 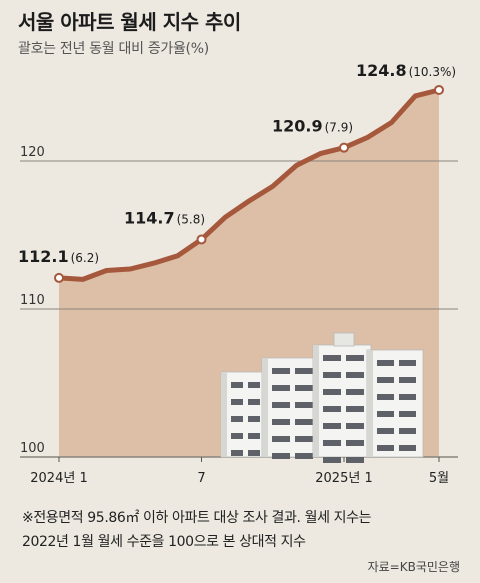 What do you see at coordinates (164, 217) in the screenshot?
I see `data-label-114.7: 114.7 (5.8)` at bounding box center [164, 217].